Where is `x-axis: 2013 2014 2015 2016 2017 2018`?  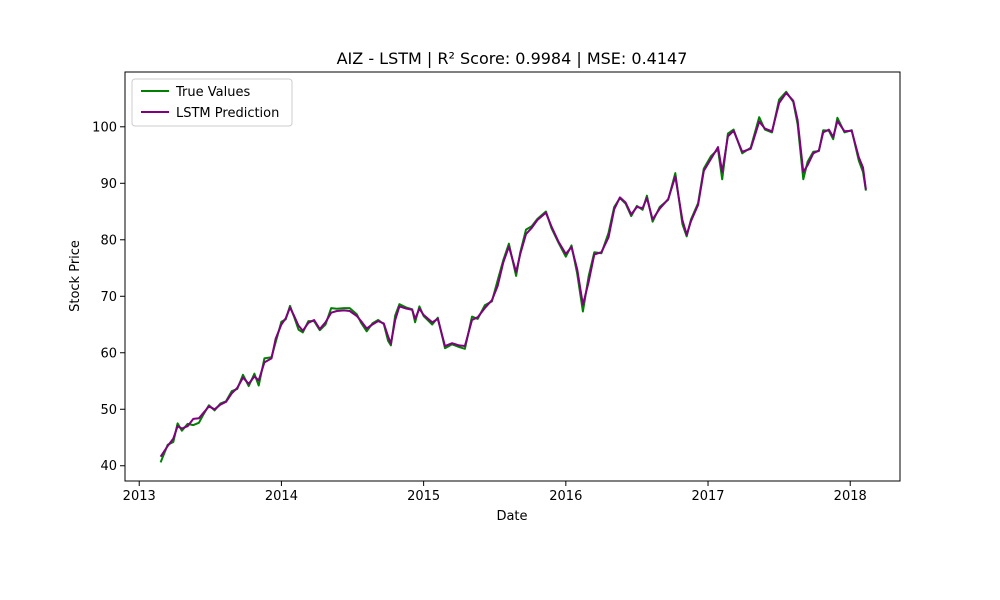 x-axis: 2013 2014 2015 2016 2017 2018 is located at coordinates (495, 492).